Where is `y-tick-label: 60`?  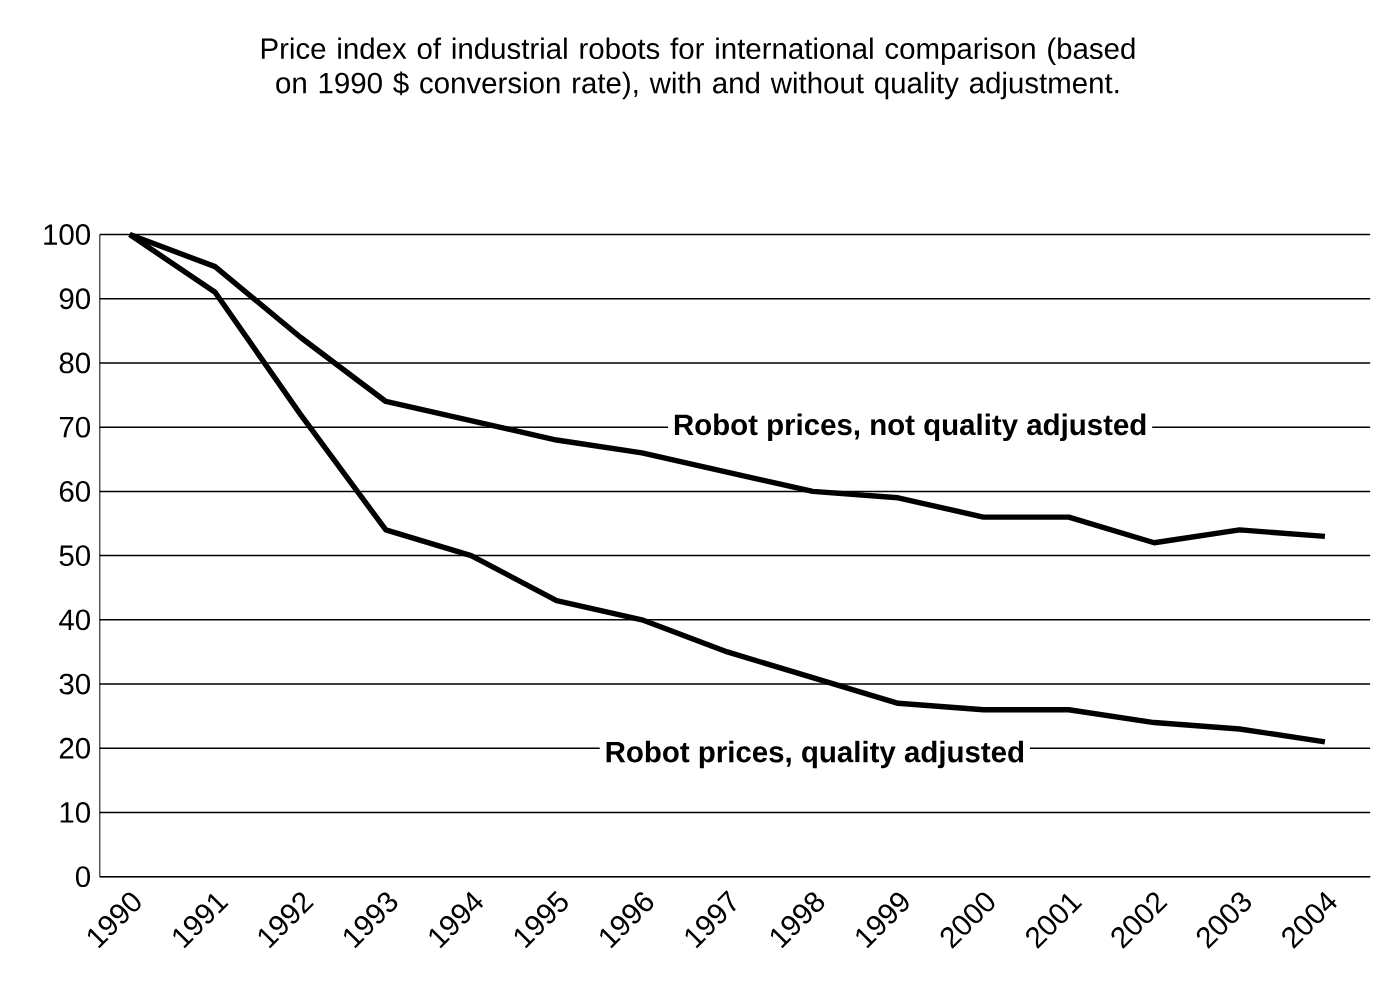
y-tick-label: 60 is located at coordinates (75, 491).